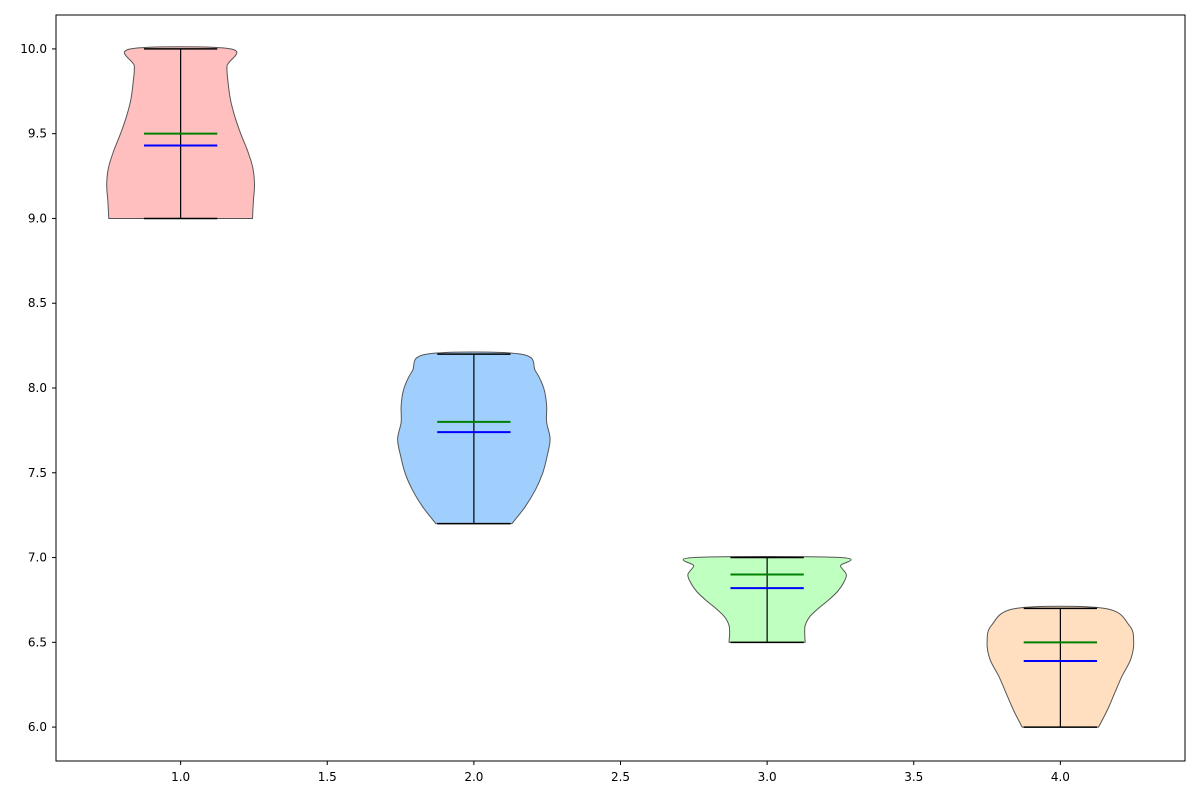 Image resolution: width=1200 pixels, height=804 pixels. I want to click on y-tick-label: 6.5, so click(37, 642).